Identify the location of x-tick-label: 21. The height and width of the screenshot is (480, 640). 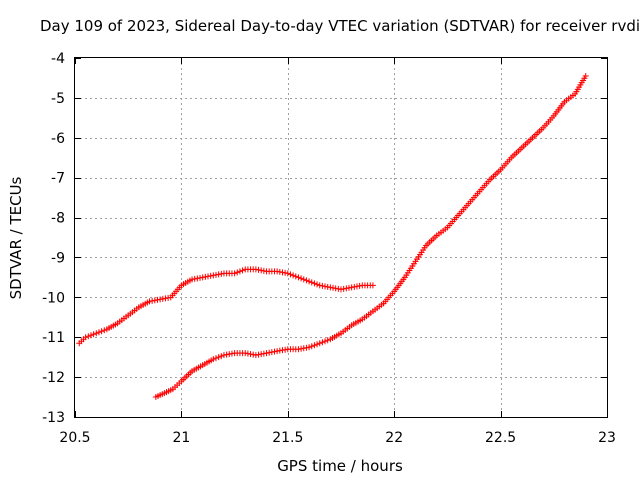
(181, 438).